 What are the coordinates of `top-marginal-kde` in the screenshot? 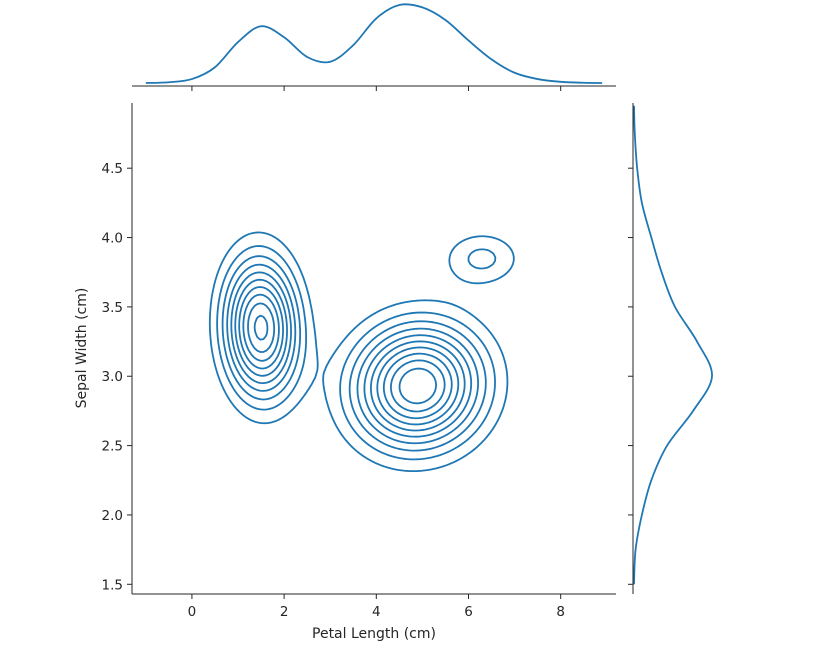 It's located at (374, 43).